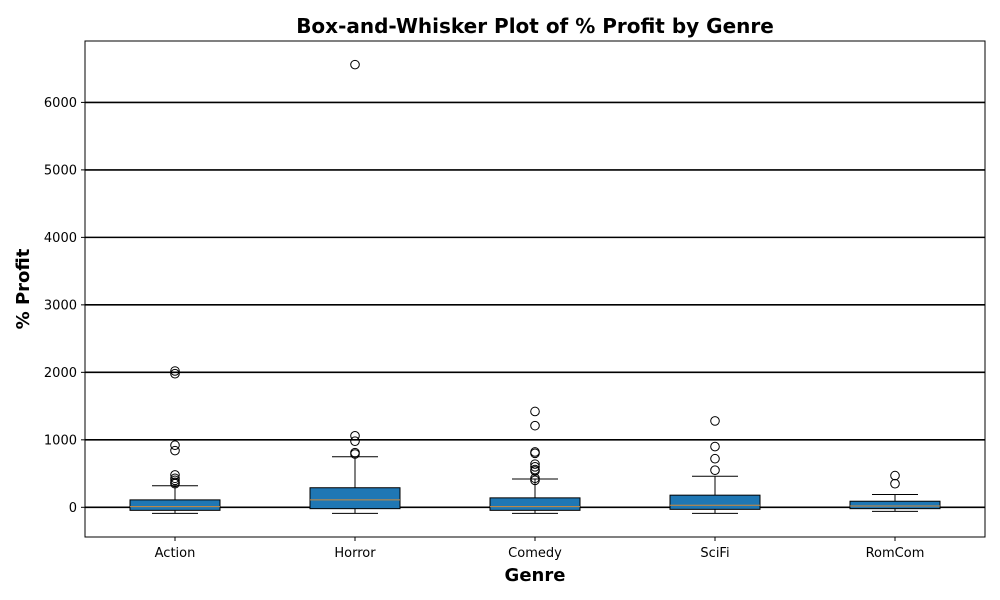  What do you see at coordinates (60, 238) in the screenshot?
I see `y-tick-label: 4000` at bounding box center [60, 238].